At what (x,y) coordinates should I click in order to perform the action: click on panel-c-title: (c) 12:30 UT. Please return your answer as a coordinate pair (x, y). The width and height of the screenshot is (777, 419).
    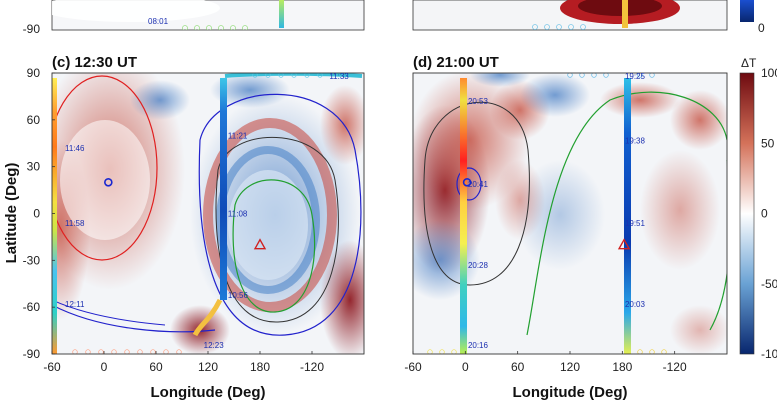
    Looking at the image, I should click on (94, 62).